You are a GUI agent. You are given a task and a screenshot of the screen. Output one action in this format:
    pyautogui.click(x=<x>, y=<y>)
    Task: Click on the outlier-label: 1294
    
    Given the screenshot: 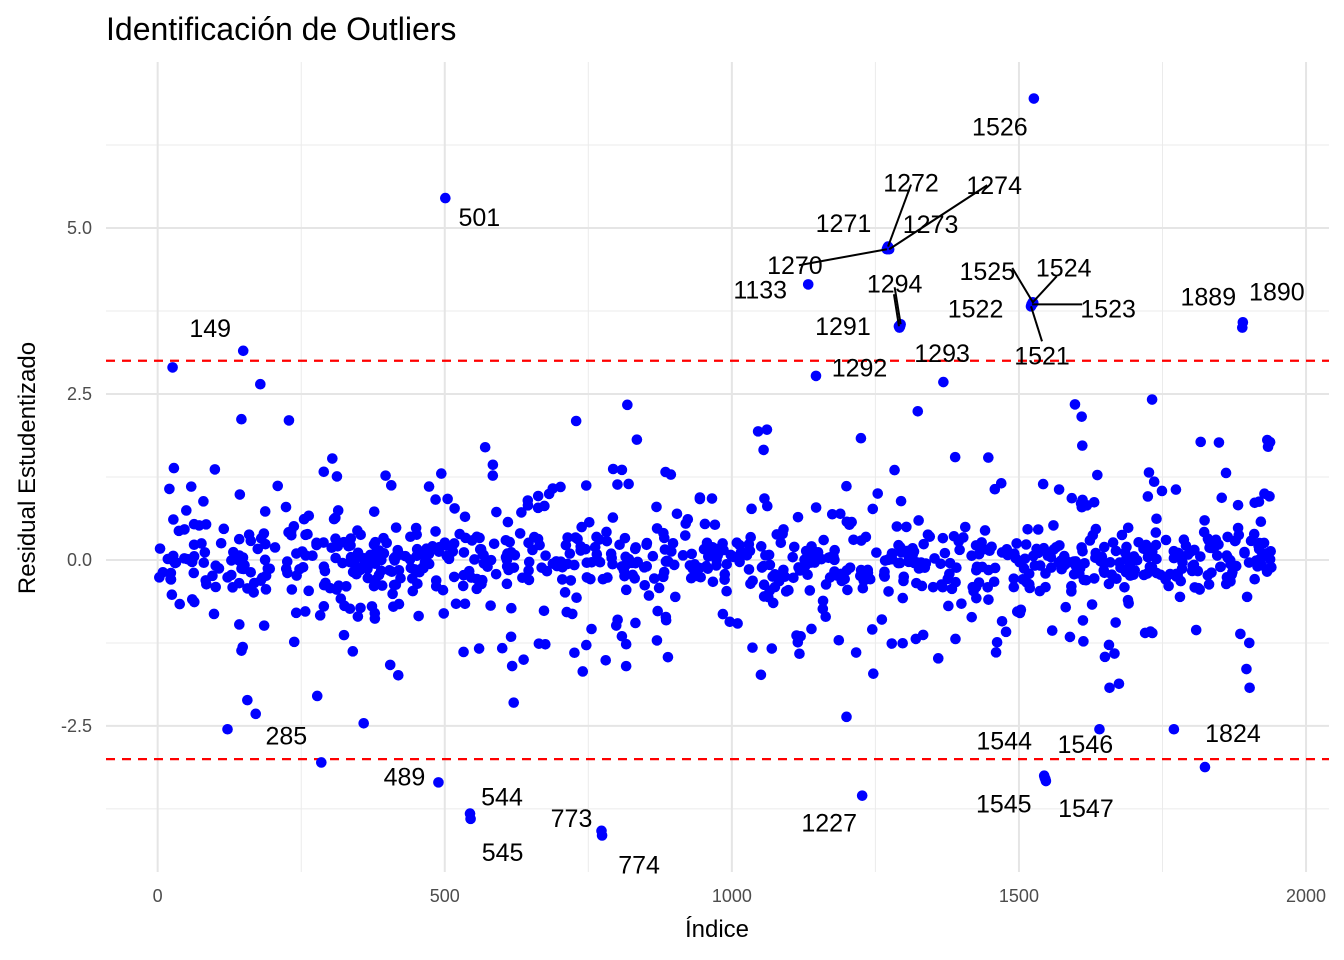 What is the action you would take?
    pyautogui.click(x=895, y=284)
    